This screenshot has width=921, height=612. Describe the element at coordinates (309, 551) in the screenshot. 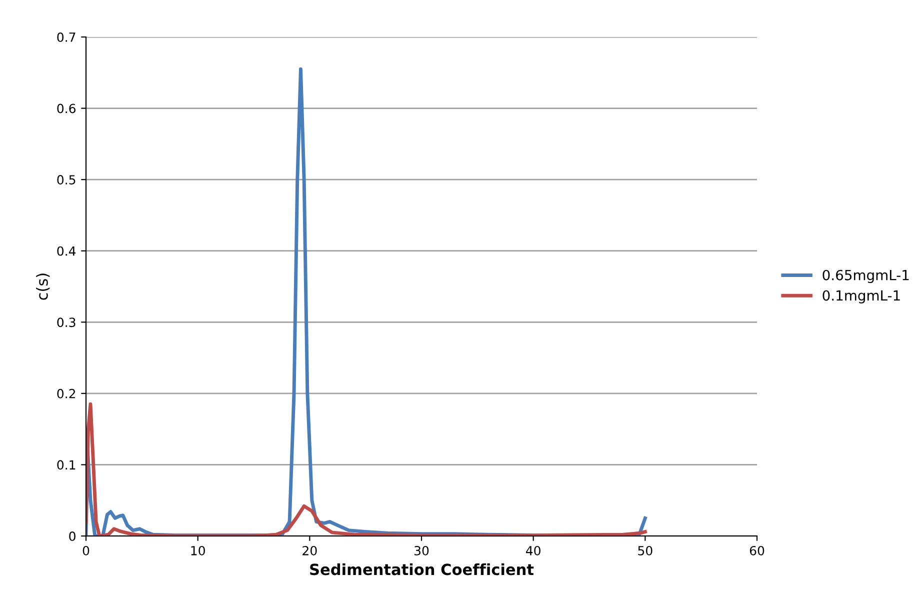

I see `x-tick-label: 20` at that location.